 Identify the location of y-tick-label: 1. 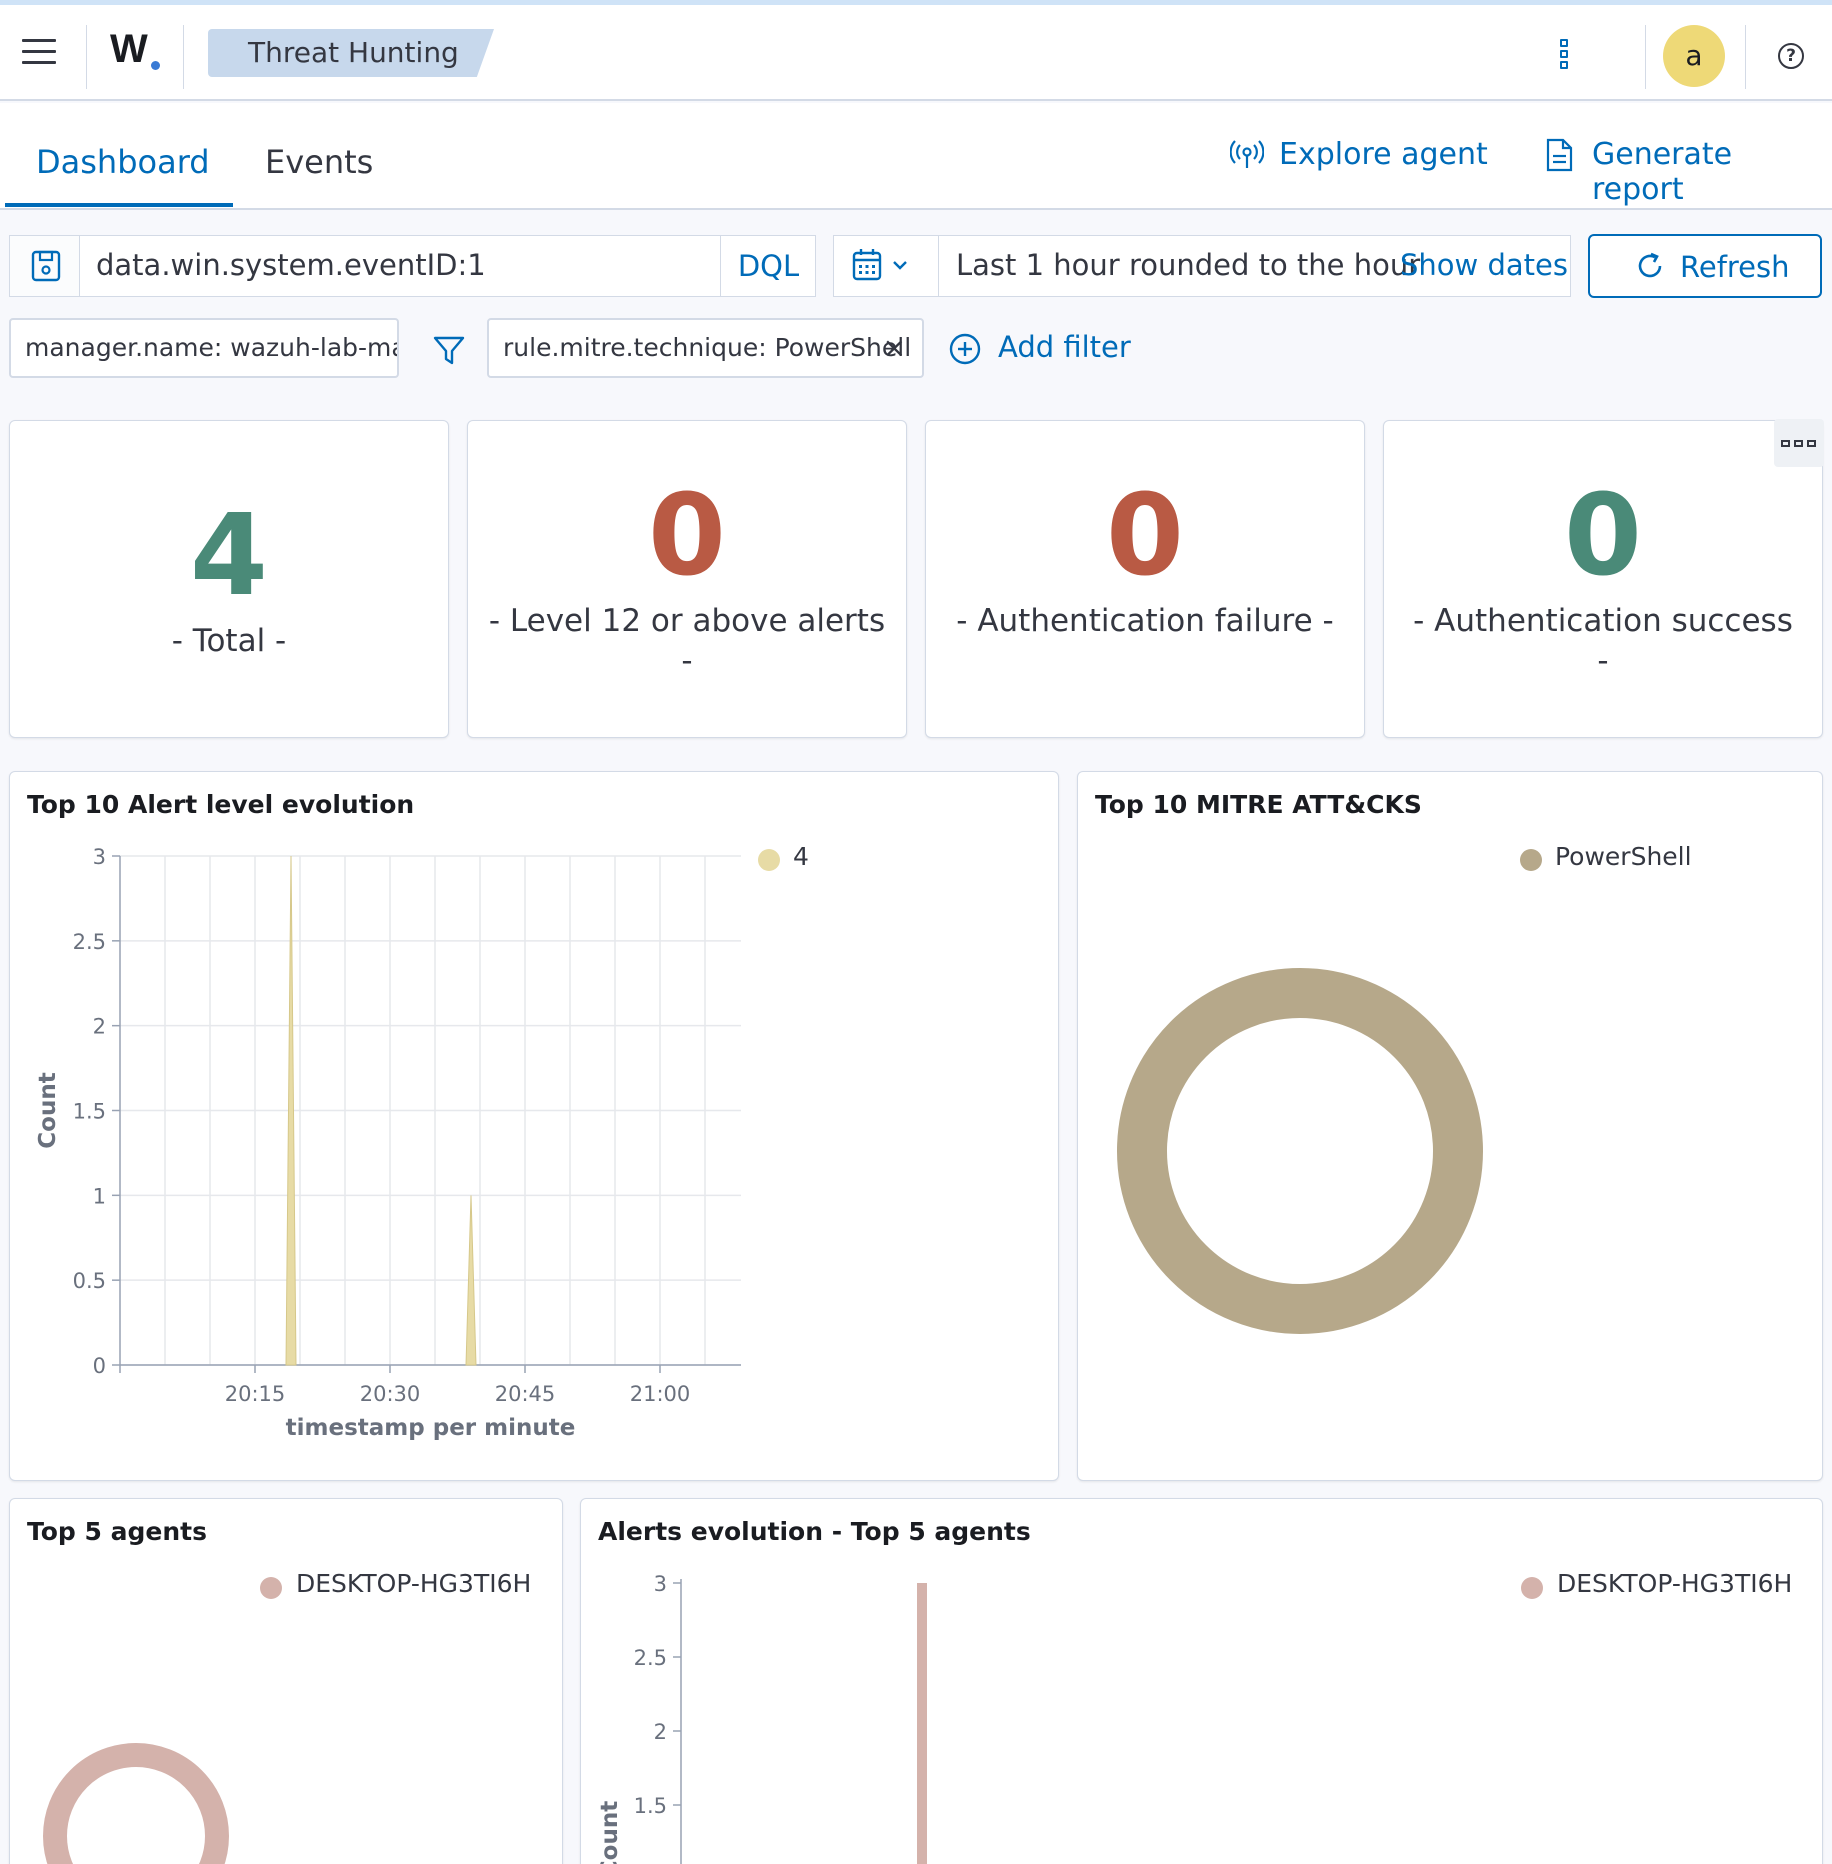
(99, 1196).